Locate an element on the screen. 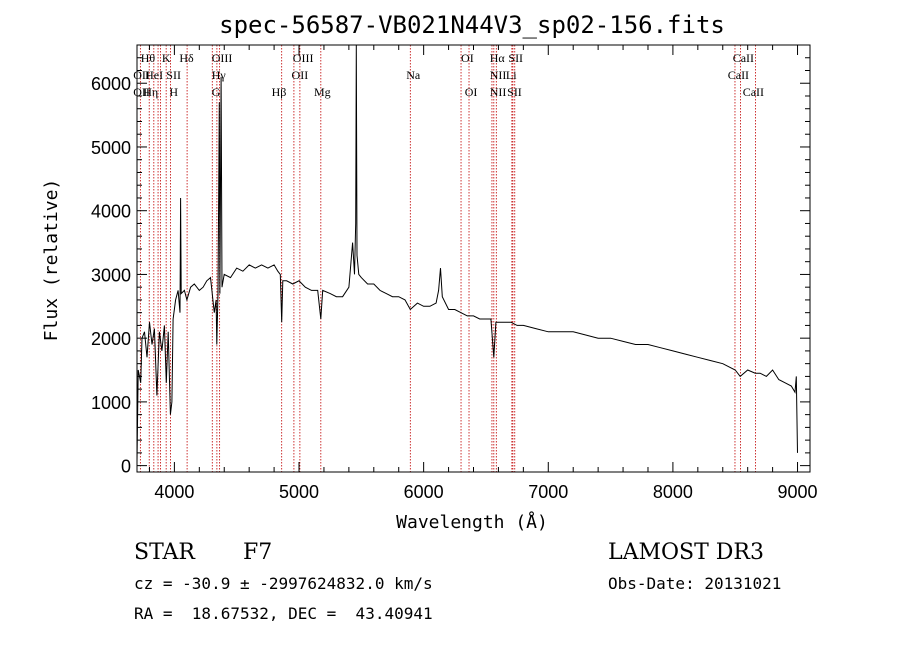 The image size is (900, 649). object-class: STAR is located at coordinates (164, 552).